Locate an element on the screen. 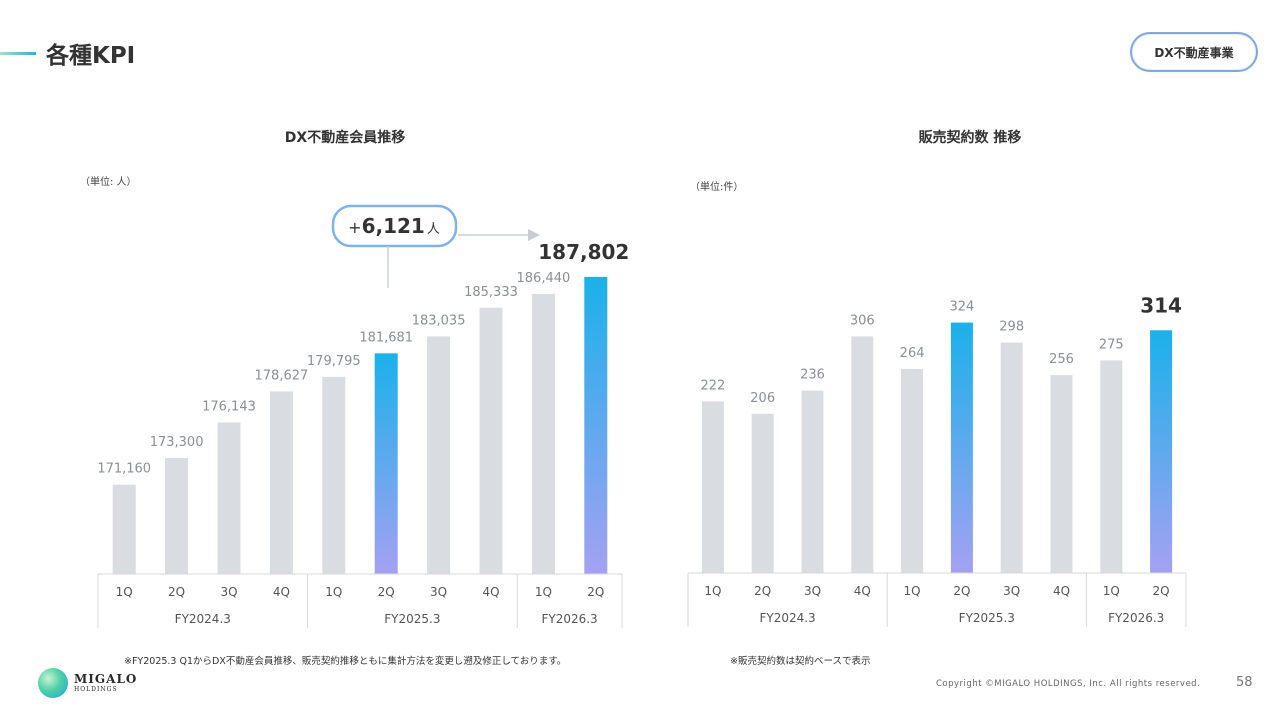 This screenshot has height=720, width=1280. contract-chart-unit: （単位:件） is located at coordinates (716, 186).